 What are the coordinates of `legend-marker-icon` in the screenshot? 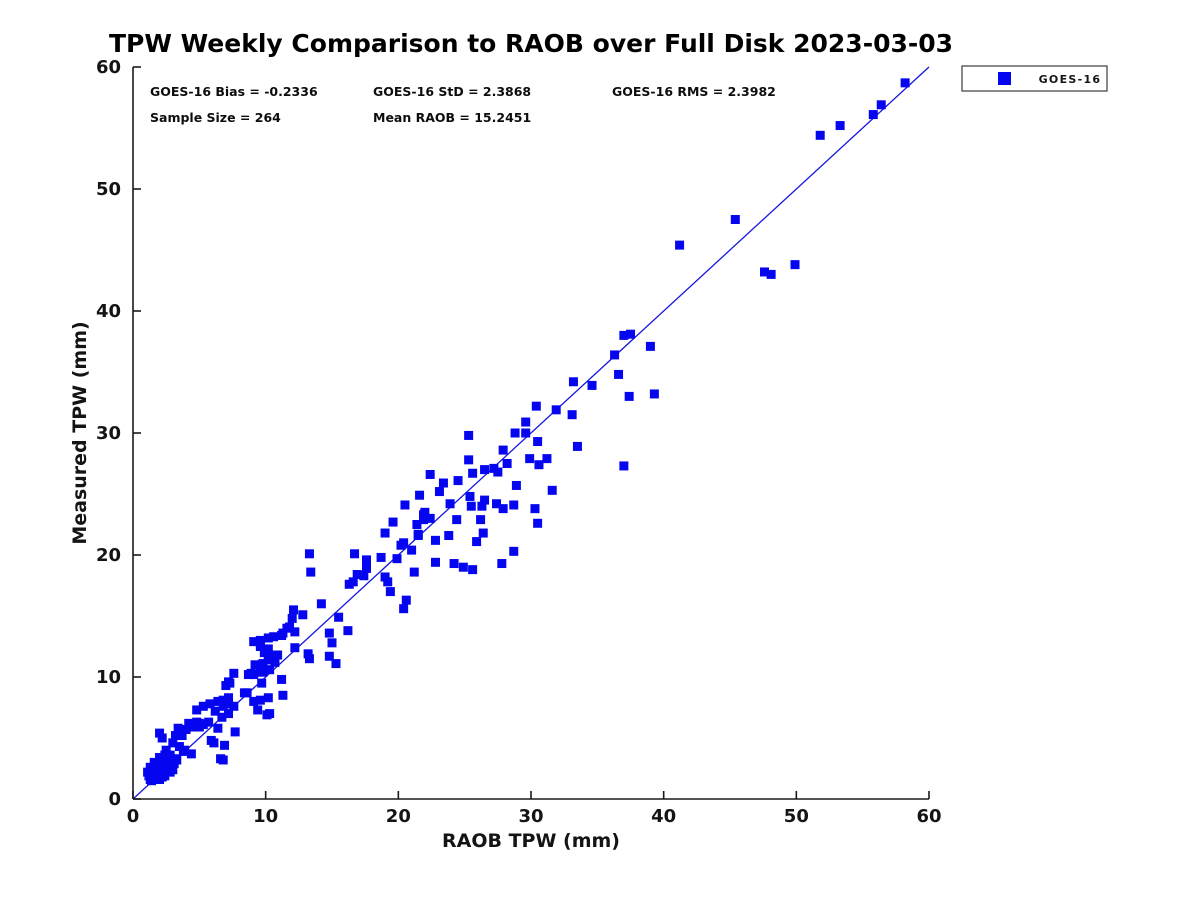 It's located at (1004, 78).